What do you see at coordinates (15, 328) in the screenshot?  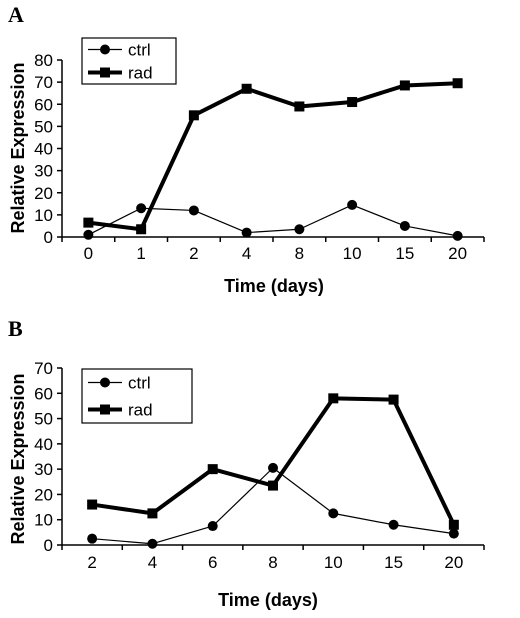 I see `panel-label: B` at bounding box center [15, 328].